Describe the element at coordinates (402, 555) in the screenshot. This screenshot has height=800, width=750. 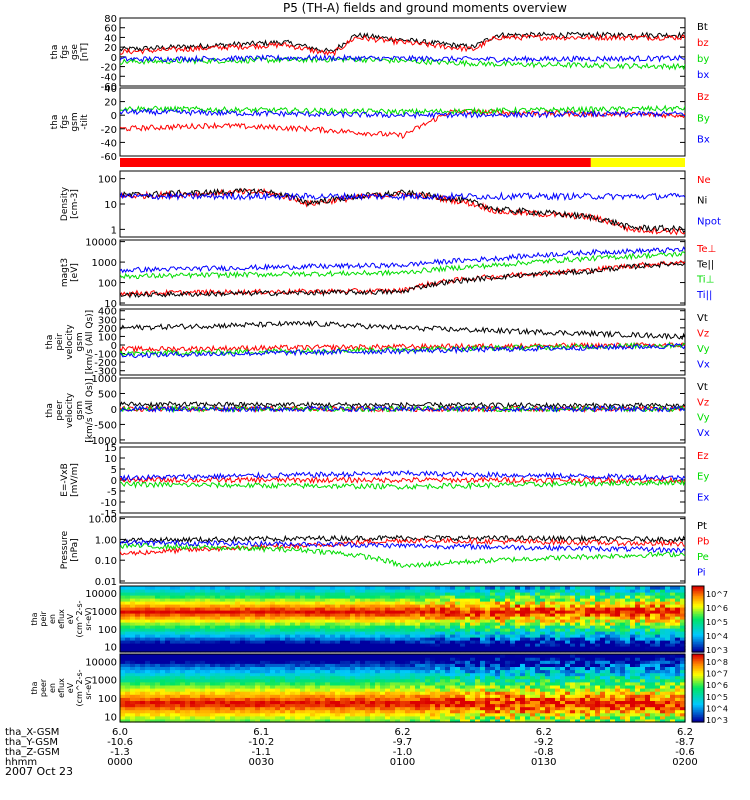
I see `series-Pe` at that location.